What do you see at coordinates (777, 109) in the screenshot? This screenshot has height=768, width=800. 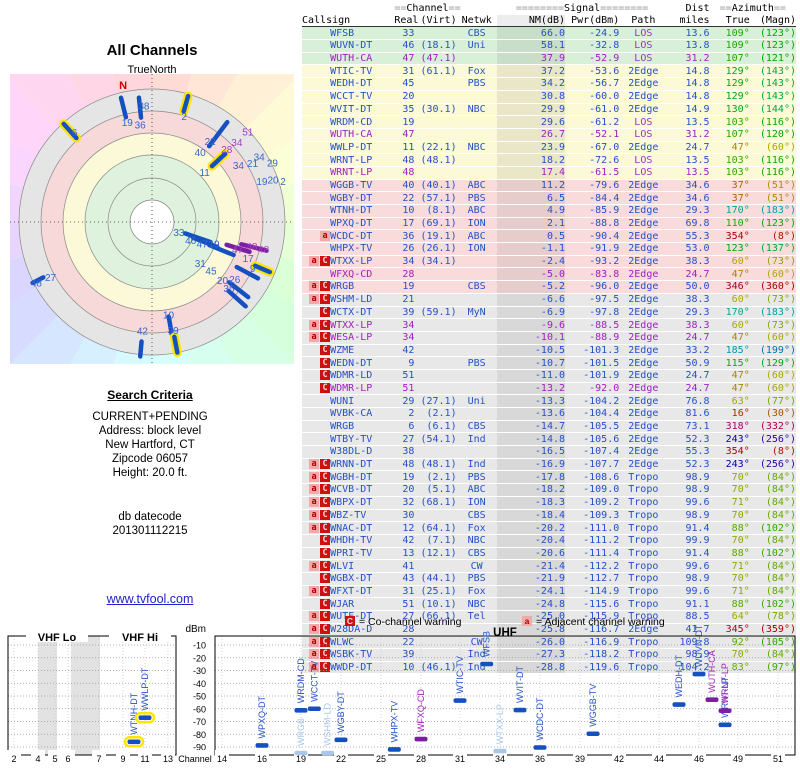 I see `cell-azimuth-magnetic: (144°)` at bounding box center [777, 109].